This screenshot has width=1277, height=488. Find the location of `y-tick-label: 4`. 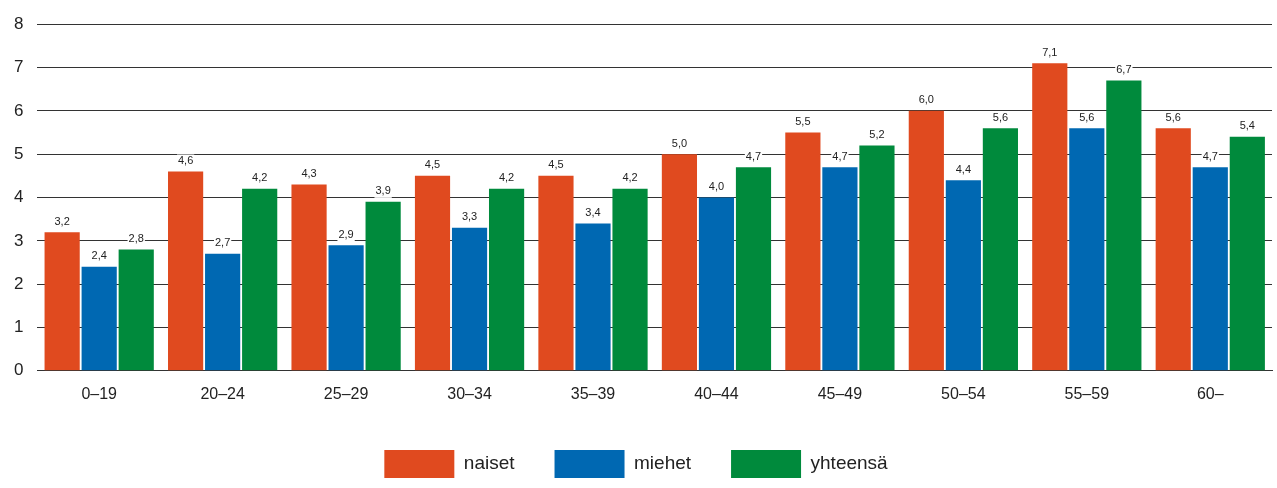

y-tick-label: 4 is located at coordinates (18, 197).